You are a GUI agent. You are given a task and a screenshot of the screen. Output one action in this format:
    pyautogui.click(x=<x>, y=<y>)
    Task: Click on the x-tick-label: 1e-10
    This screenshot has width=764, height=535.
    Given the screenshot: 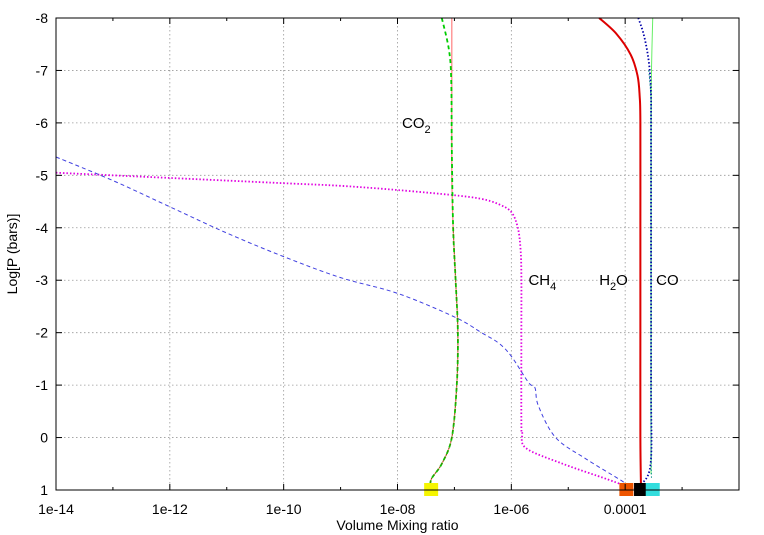 What is the action you would take?
    pyautogui.click(x=284, y=509)
    